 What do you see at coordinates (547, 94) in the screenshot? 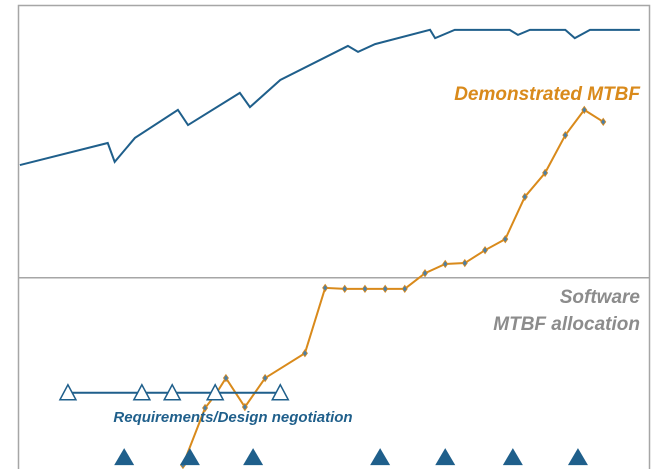
I see `series-label: Demonstrated MTBF` at bounding box center [547, 94].